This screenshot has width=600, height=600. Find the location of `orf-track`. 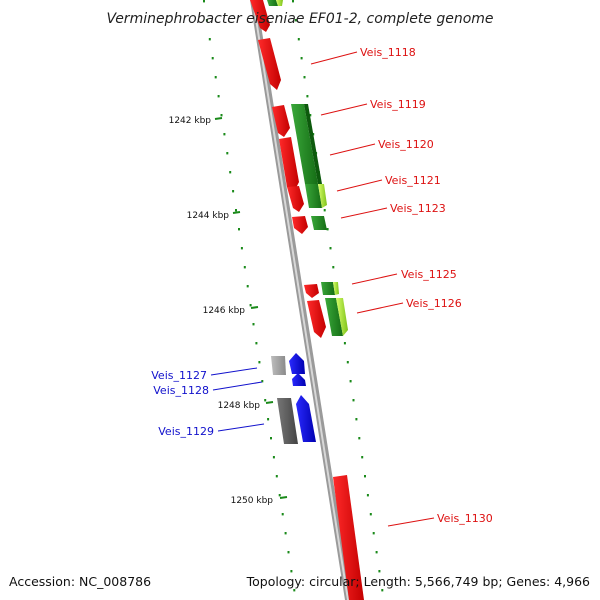

orf-track is located at coordinates (307, 168).